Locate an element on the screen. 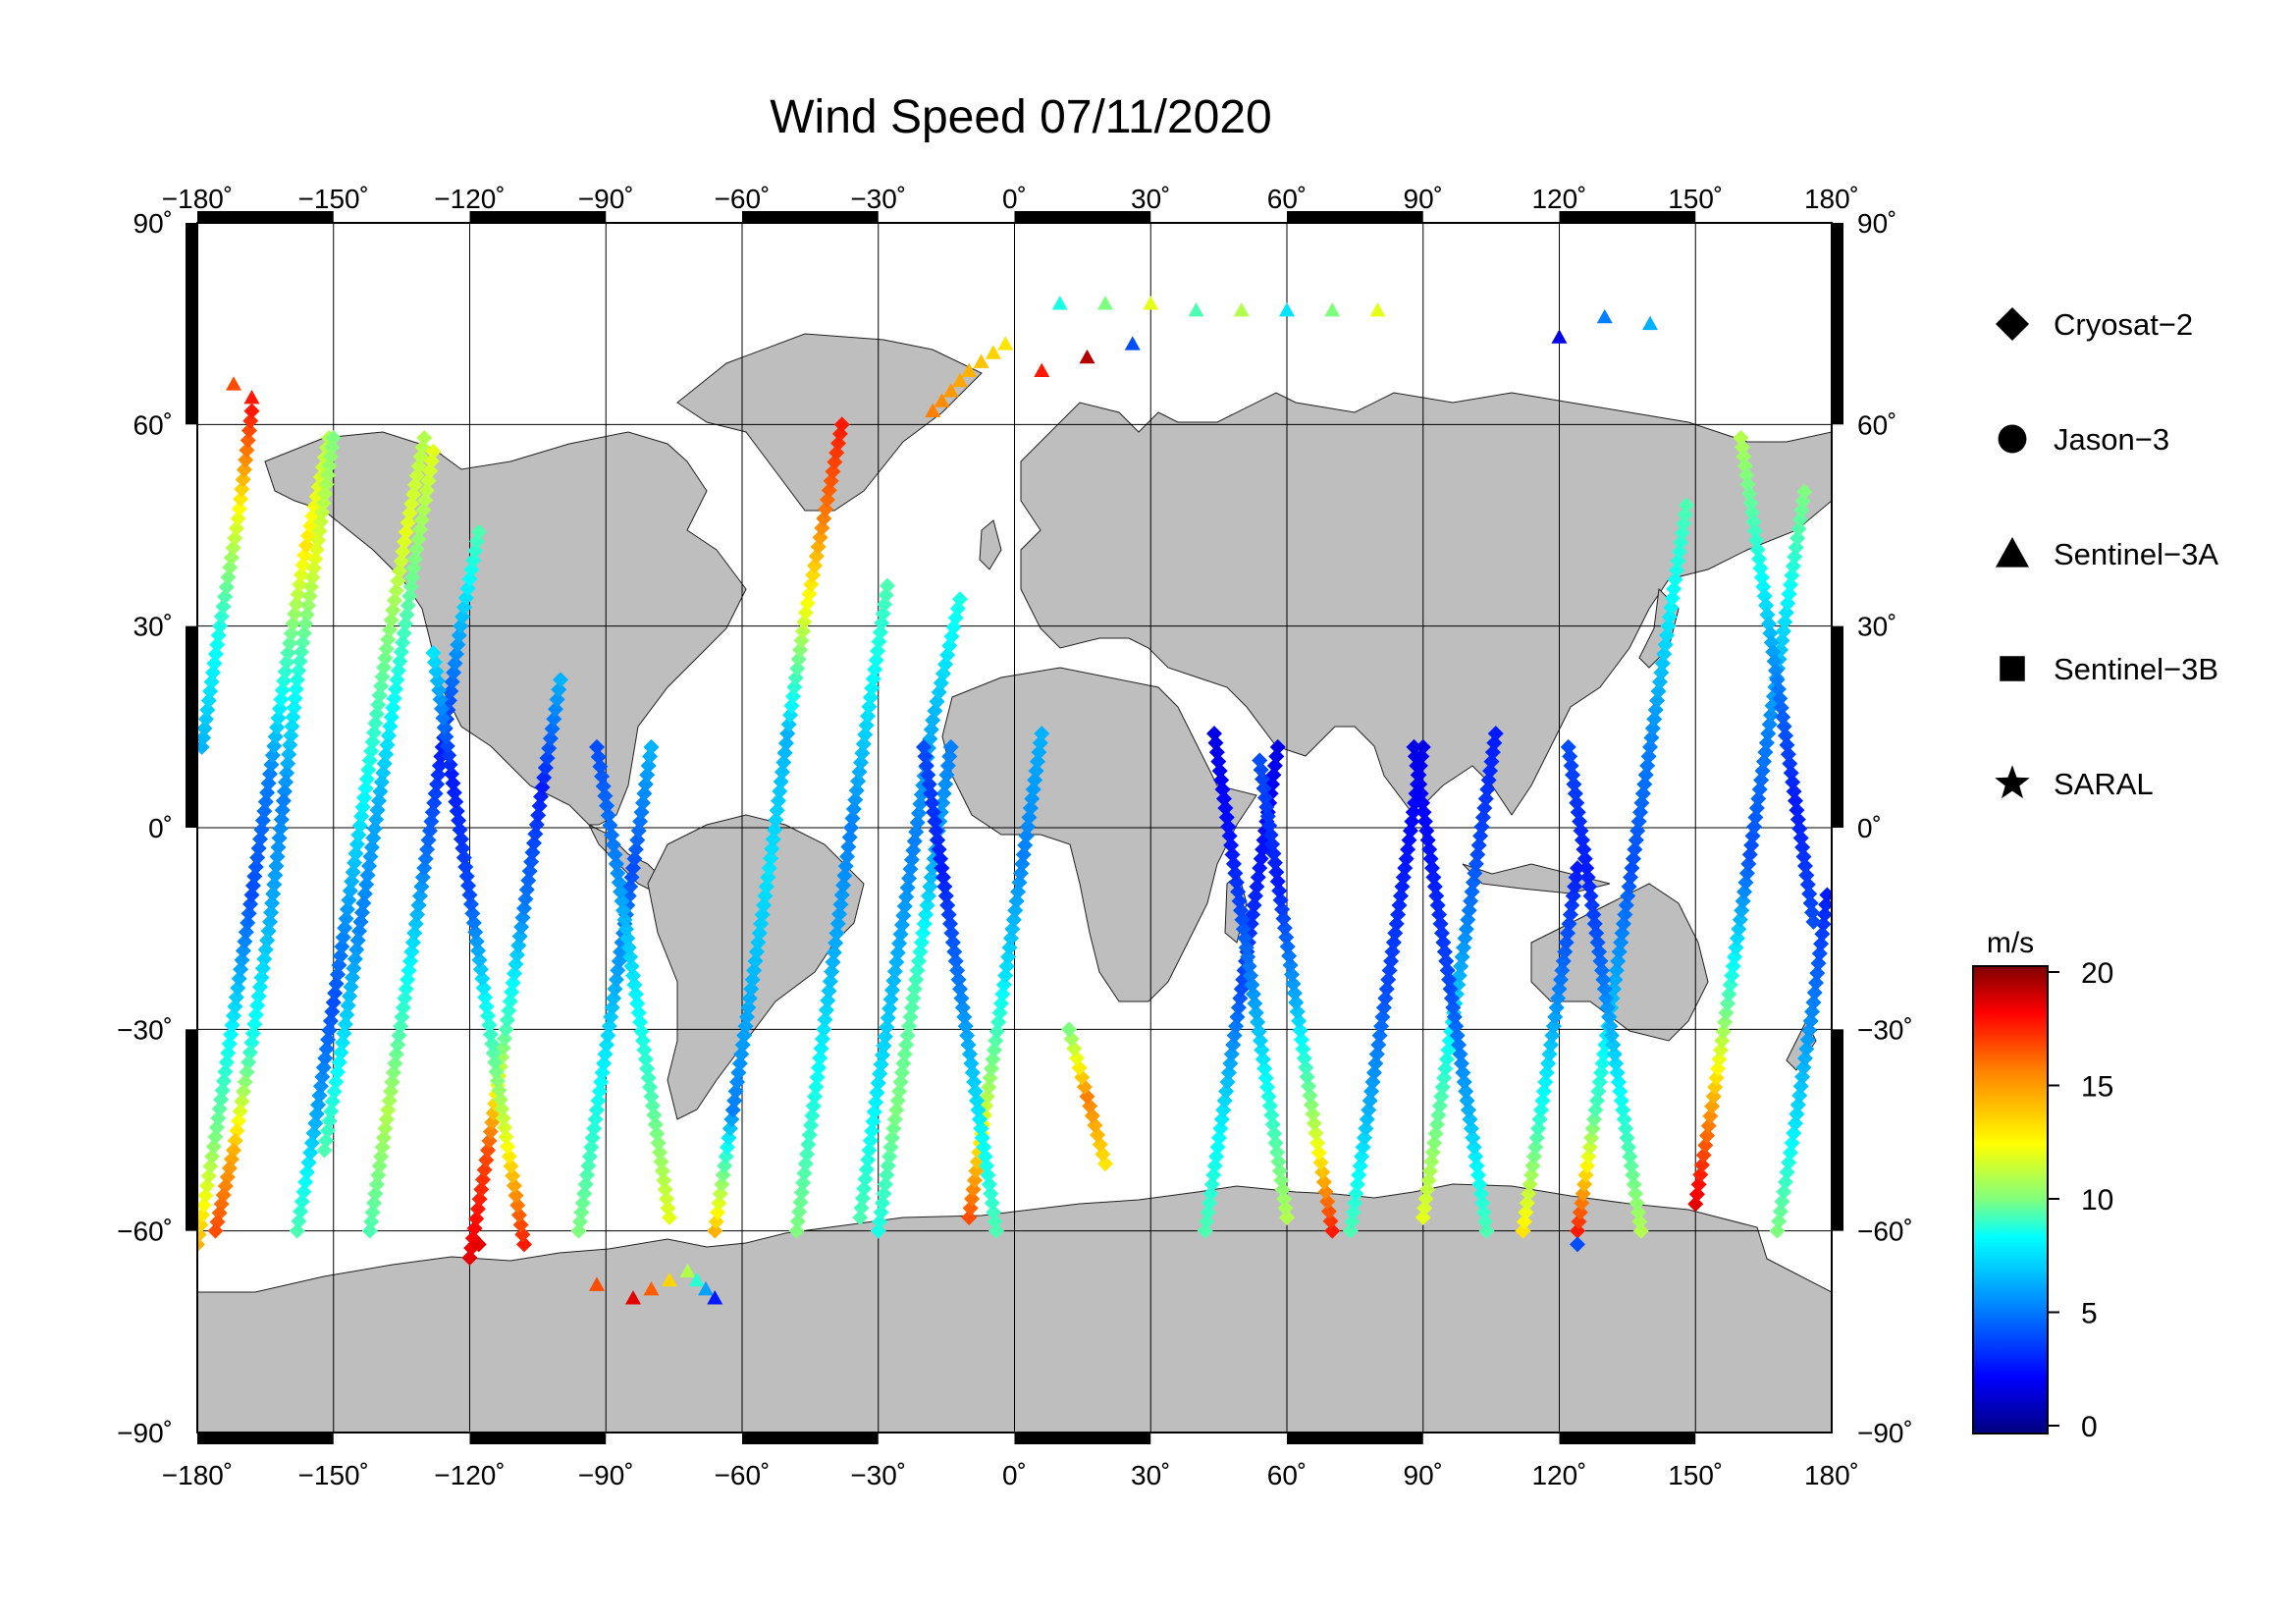 The width and height of the screenshot is (2296, 1623). colorbar-gradient is located at coordinates (2010, 1199).